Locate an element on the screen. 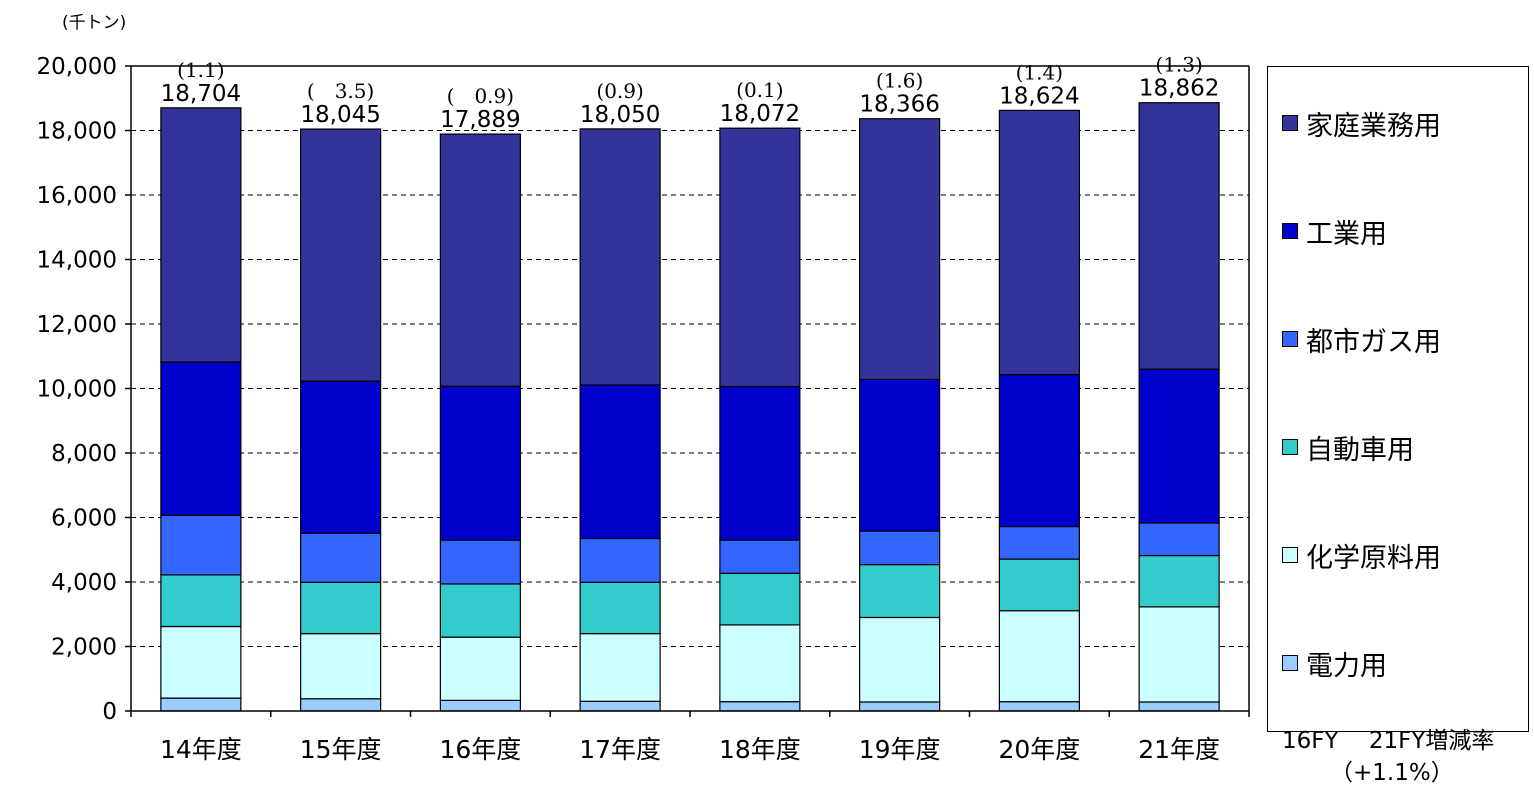  footer-change-rate: （+1.1%） is located at coordinates (1392, 773).